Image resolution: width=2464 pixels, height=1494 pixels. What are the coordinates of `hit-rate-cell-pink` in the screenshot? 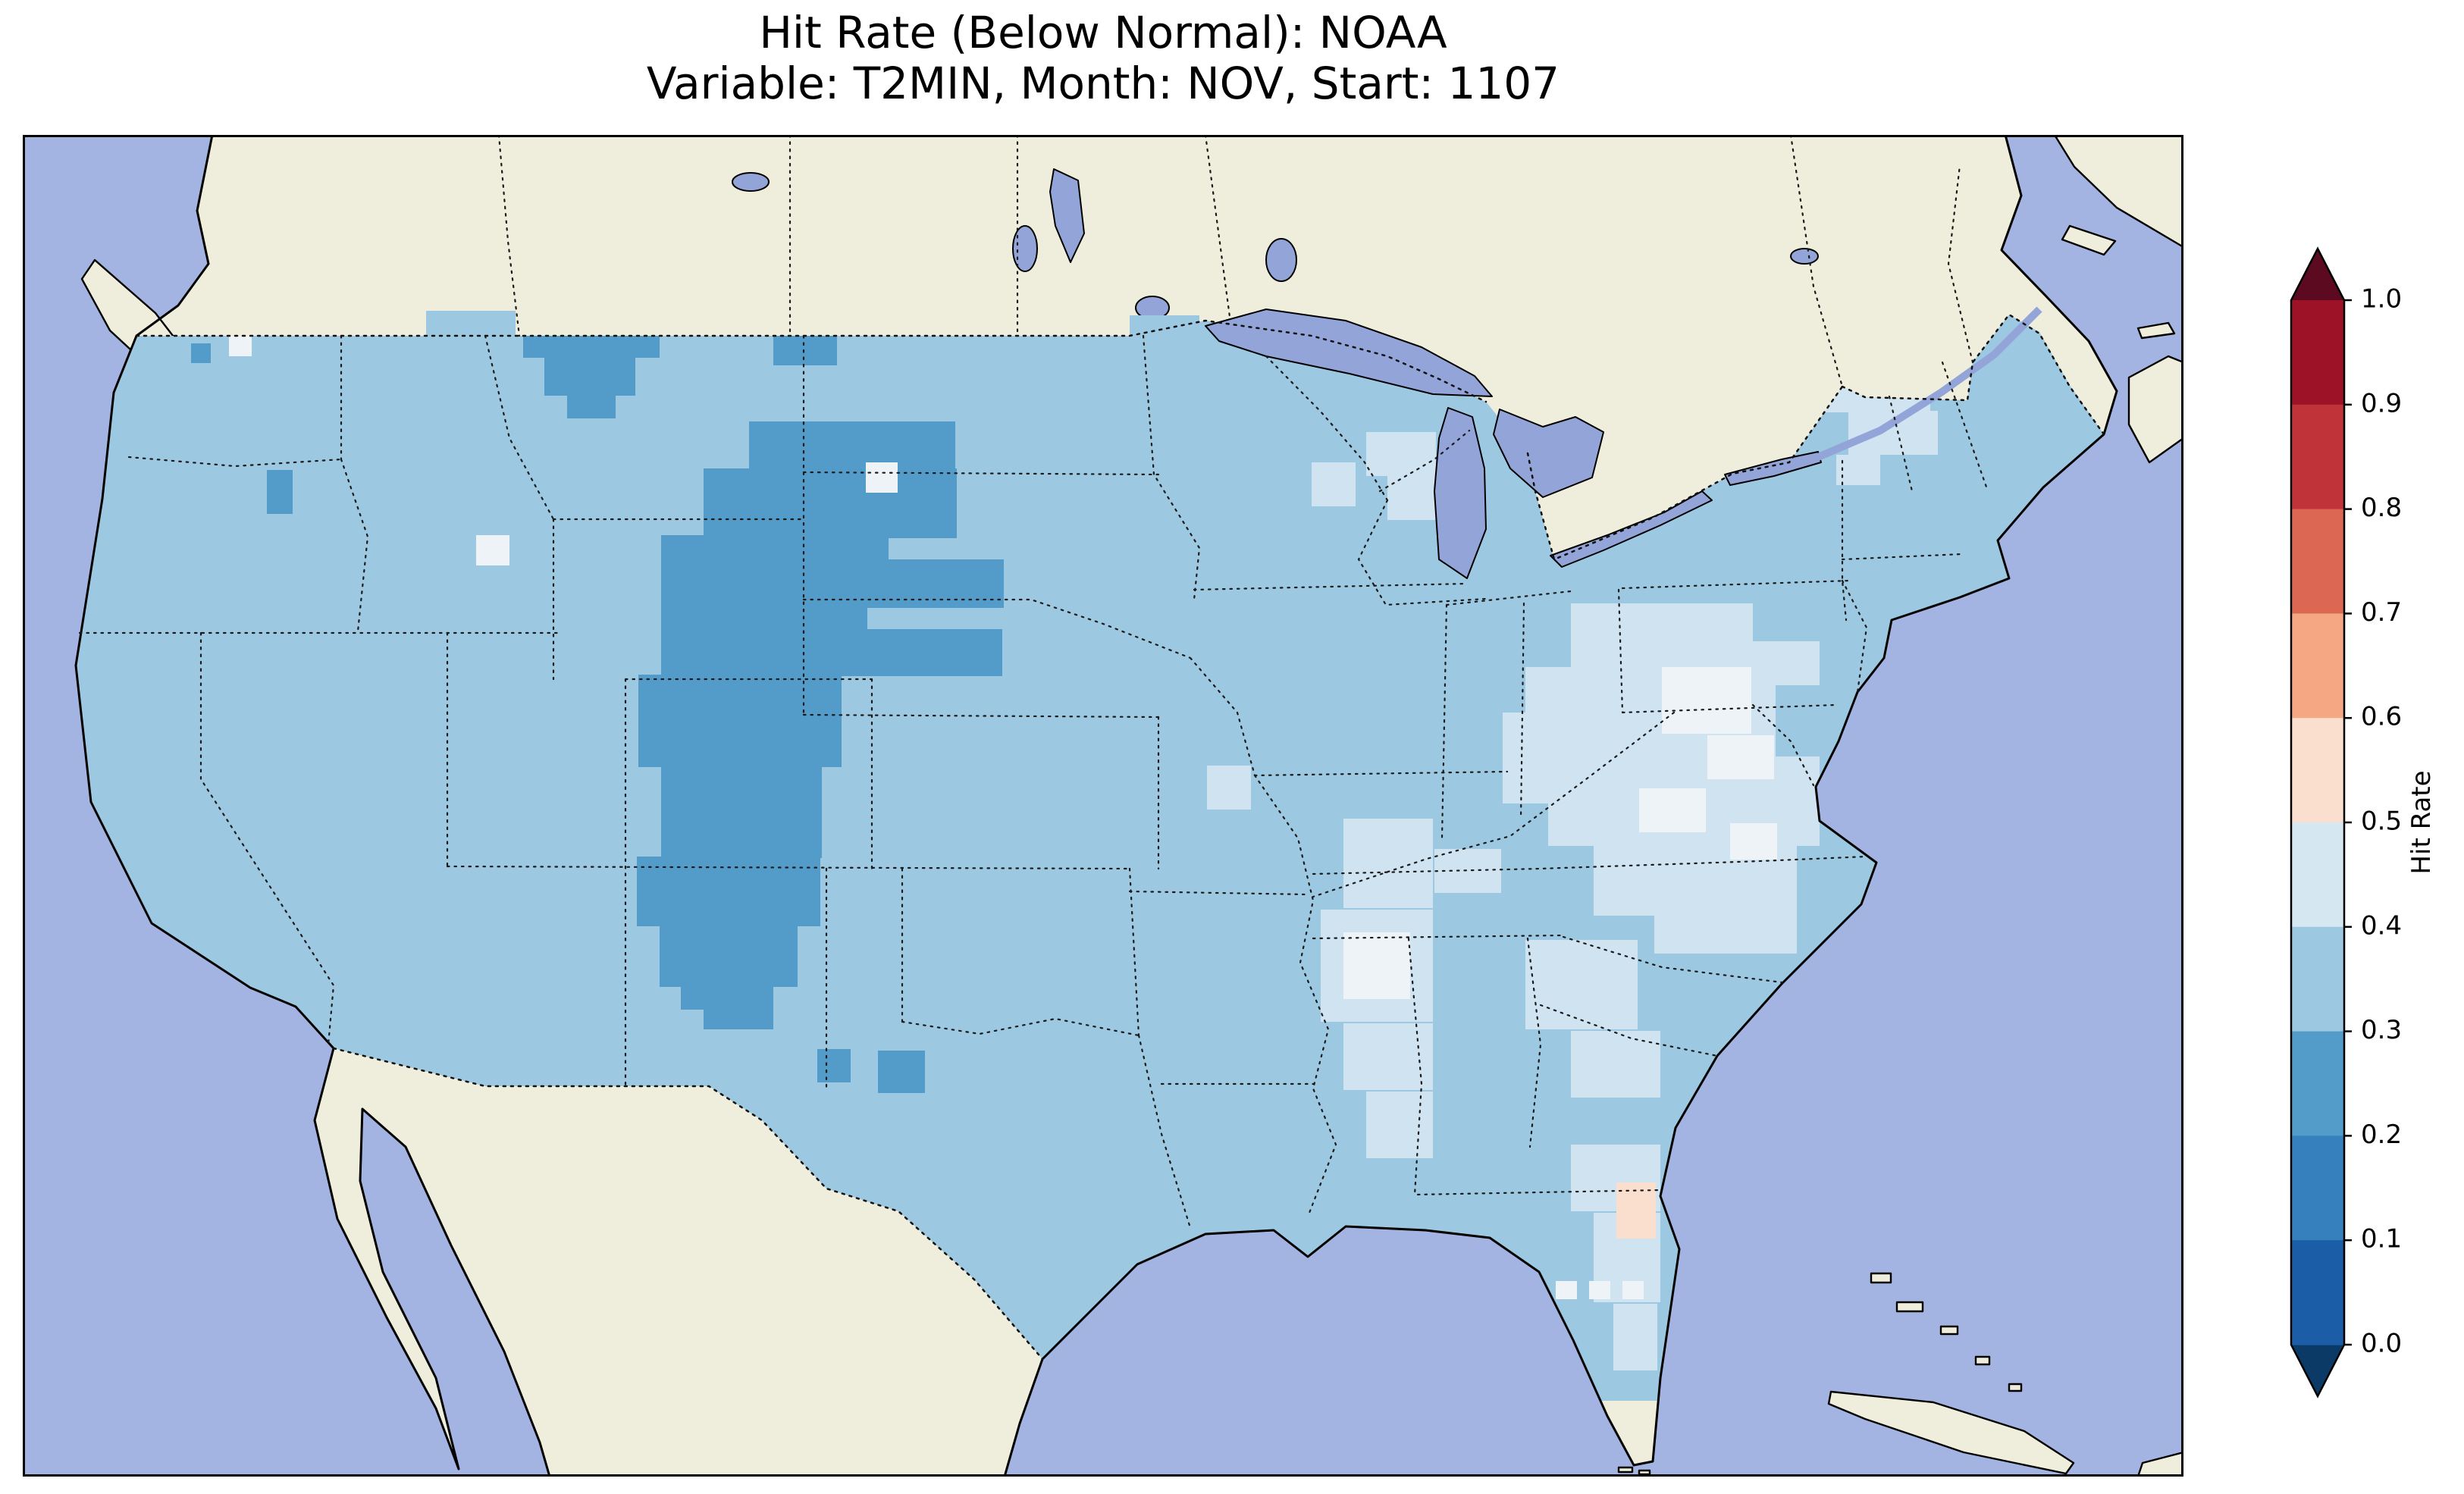 It's located at (1636, 1210).